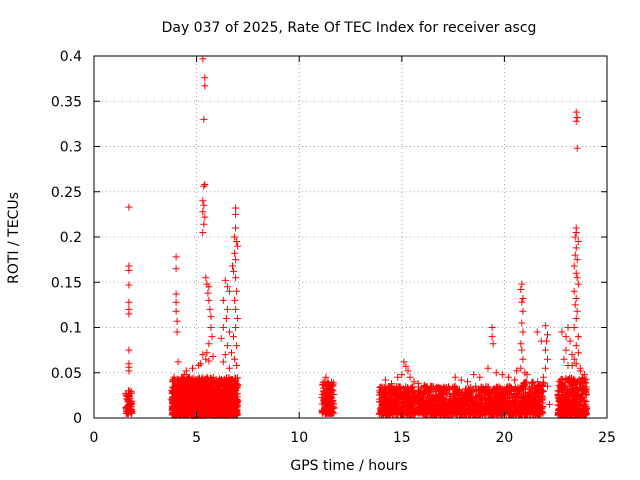 The width and height of the screenshot is (640, 480). What do you see at coordinates (71, 148) in the screenshot?
I see `y-tick-label: 0.3` at bounding box center [71, 148].